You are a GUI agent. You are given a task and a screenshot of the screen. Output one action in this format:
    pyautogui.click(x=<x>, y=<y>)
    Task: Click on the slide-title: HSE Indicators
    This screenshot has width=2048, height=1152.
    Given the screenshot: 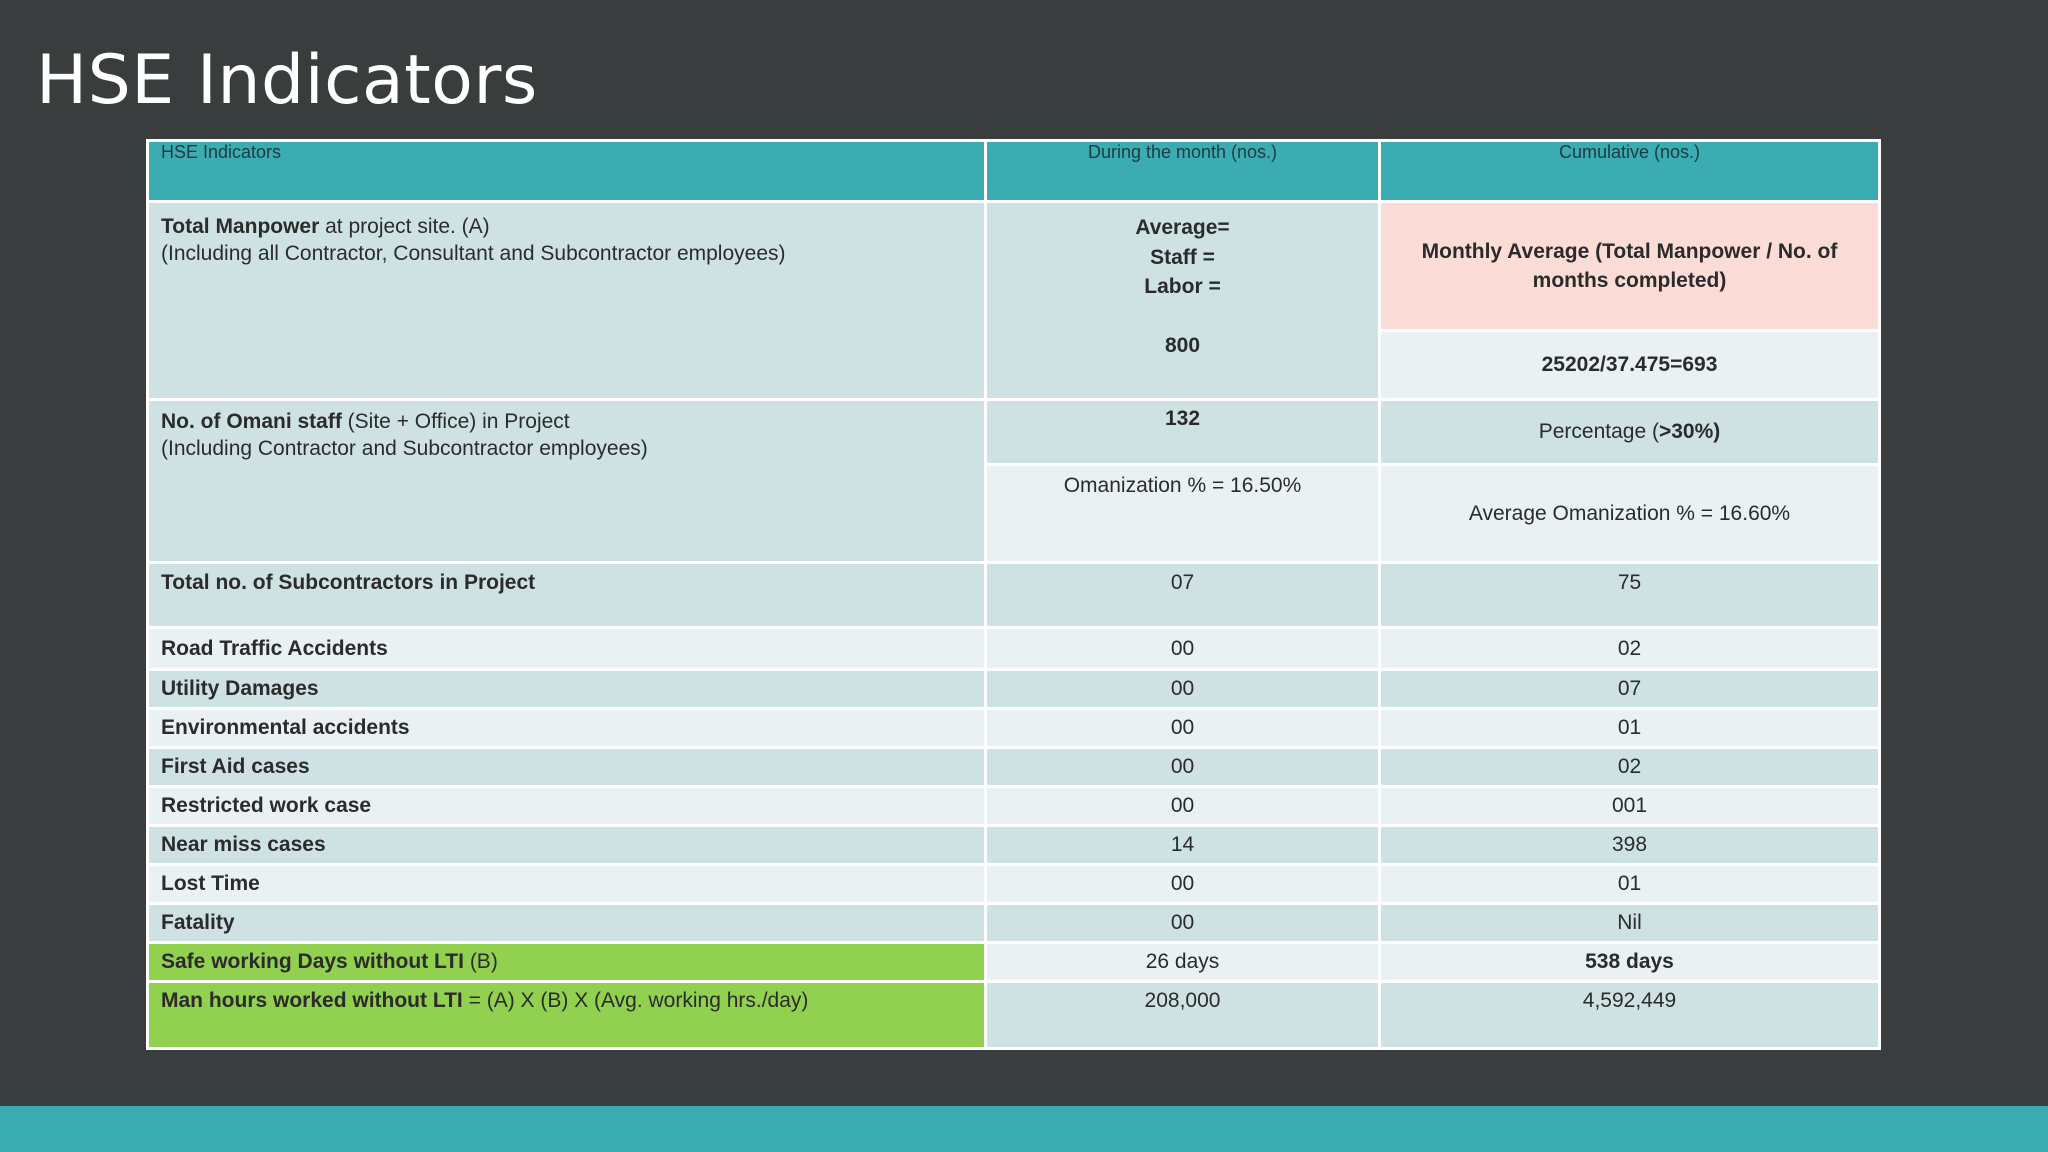 What is the action you would take?
    pyautogui.click(x=287, y=80)
    